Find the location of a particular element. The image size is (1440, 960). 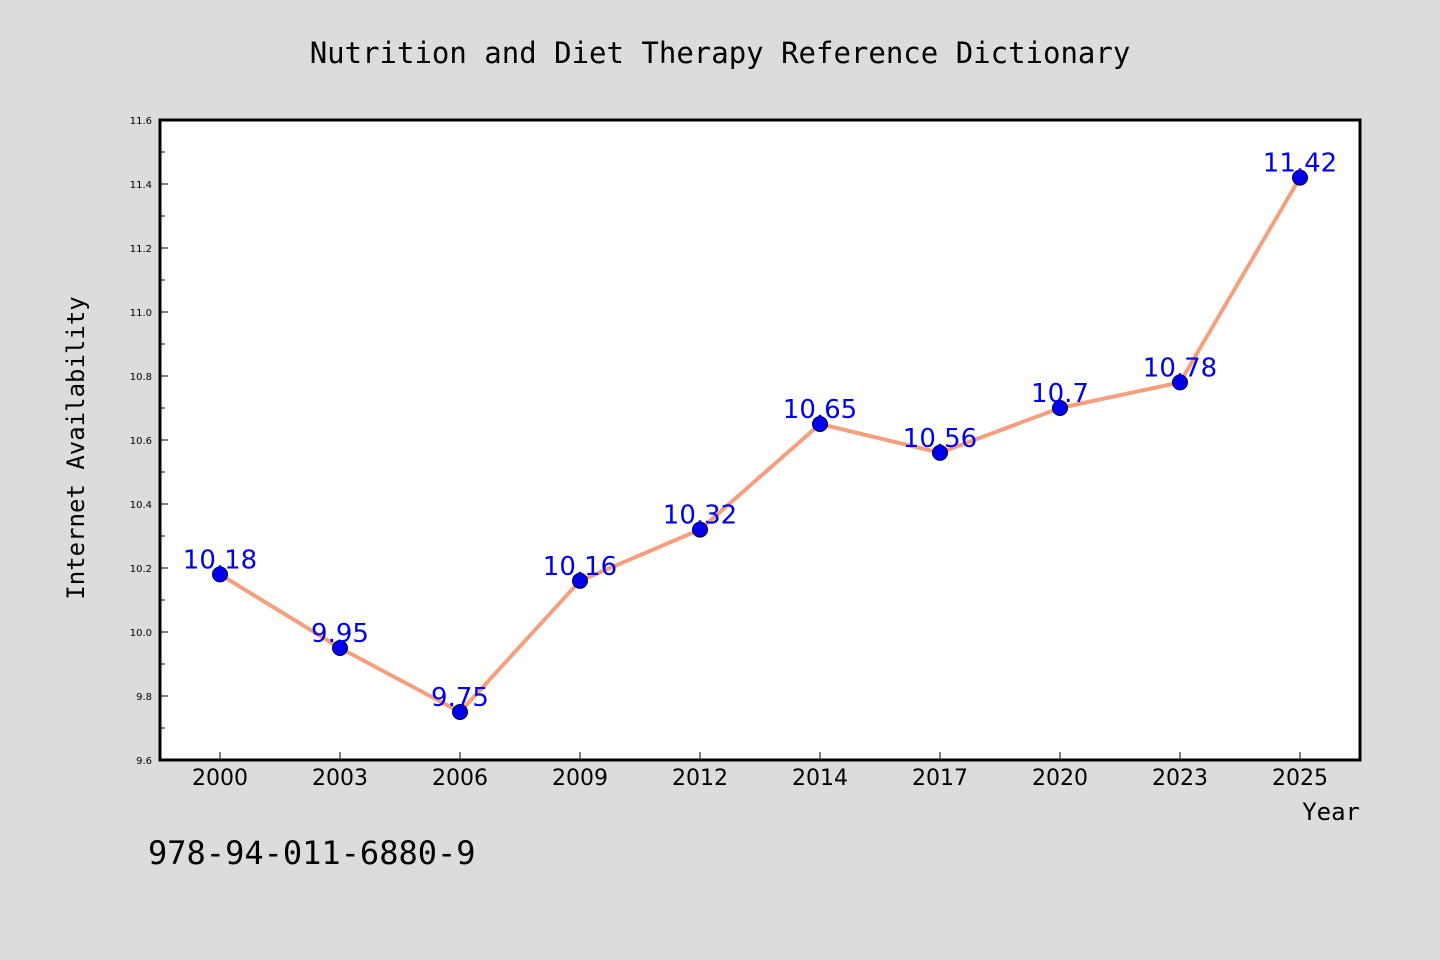

x-tick-label: 2009 is located at coordinates (580, 778).